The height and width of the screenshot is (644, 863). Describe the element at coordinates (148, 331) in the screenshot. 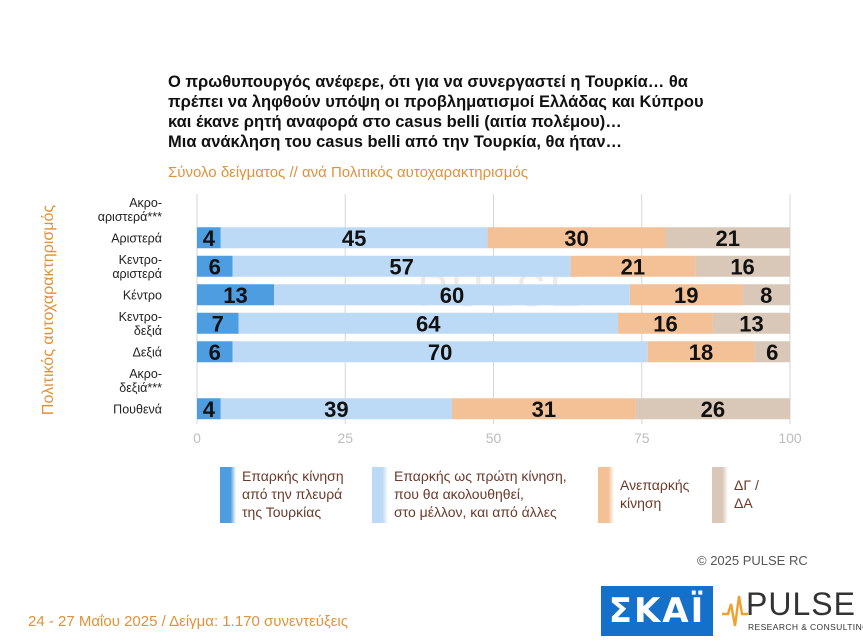

I see `category-label: δεξιά` at that location.